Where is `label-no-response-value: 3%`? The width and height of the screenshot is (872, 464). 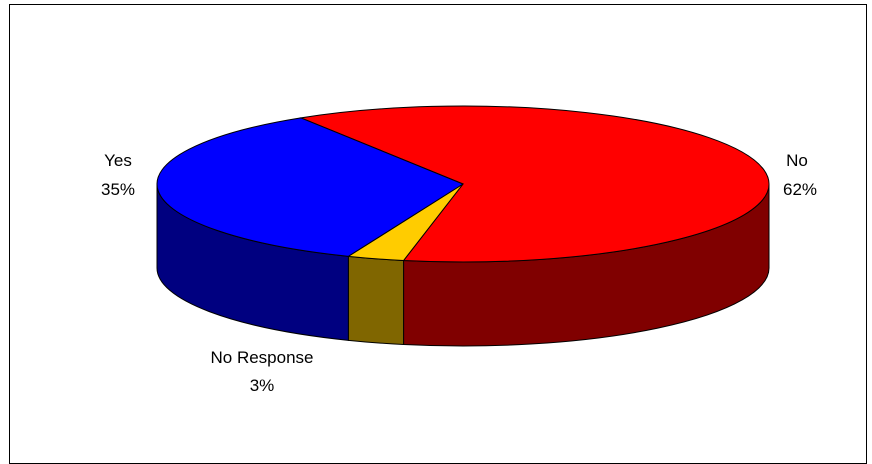
label-no-response-value: 3% is located at coordinates (262, 385).